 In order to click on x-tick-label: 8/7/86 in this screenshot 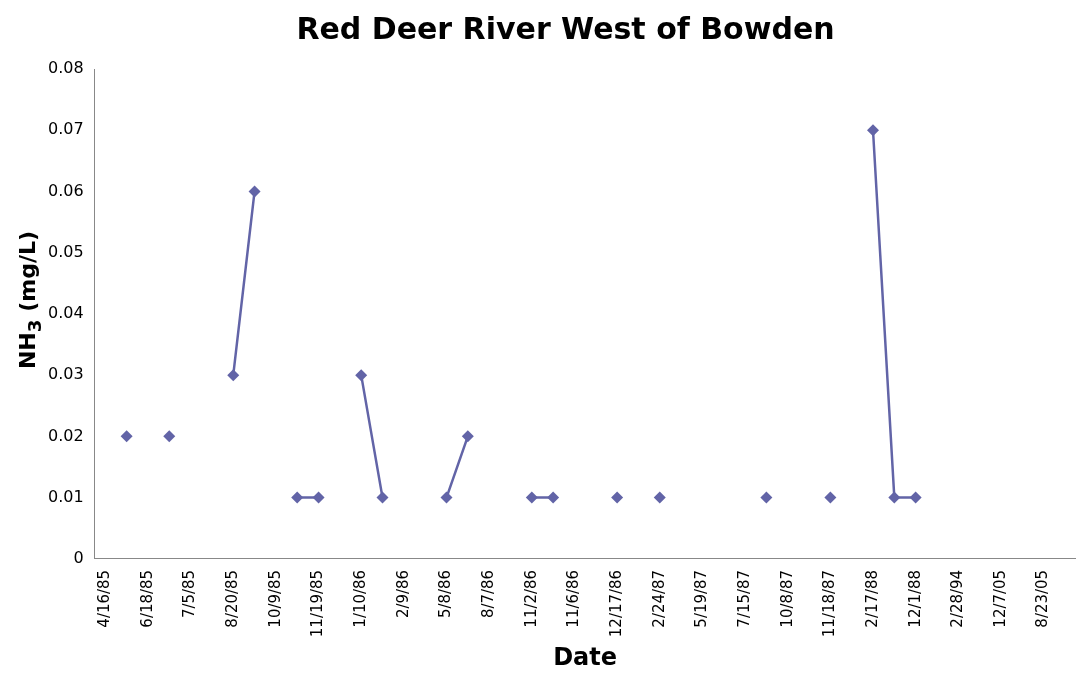, I will do `click(488, 594)`.